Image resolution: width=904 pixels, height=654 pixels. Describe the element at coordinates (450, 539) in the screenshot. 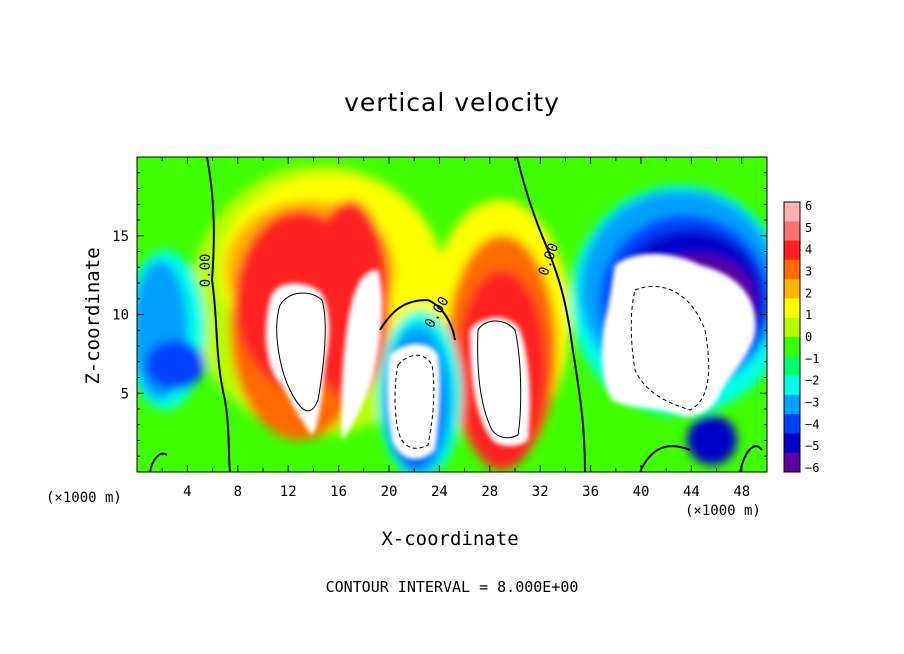

I see `x-axis-label: X-coordinate` at that location.